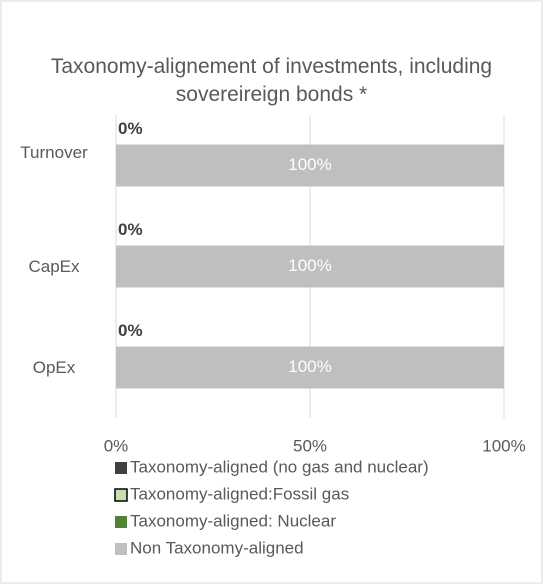  I want to click on y-tick-label: OpEx, so click(54, 367).